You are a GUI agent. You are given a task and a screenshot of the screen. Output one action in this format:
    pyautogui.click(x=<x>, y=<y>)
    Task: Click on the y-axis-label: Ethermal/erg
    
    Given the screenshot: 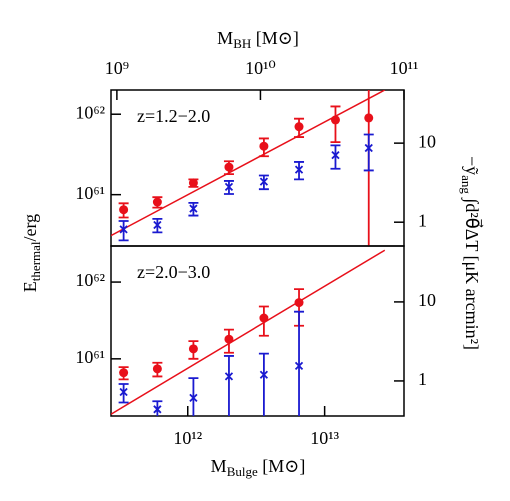 What is the action you would take?
    pyautogui.click(x=31, y=253)
    